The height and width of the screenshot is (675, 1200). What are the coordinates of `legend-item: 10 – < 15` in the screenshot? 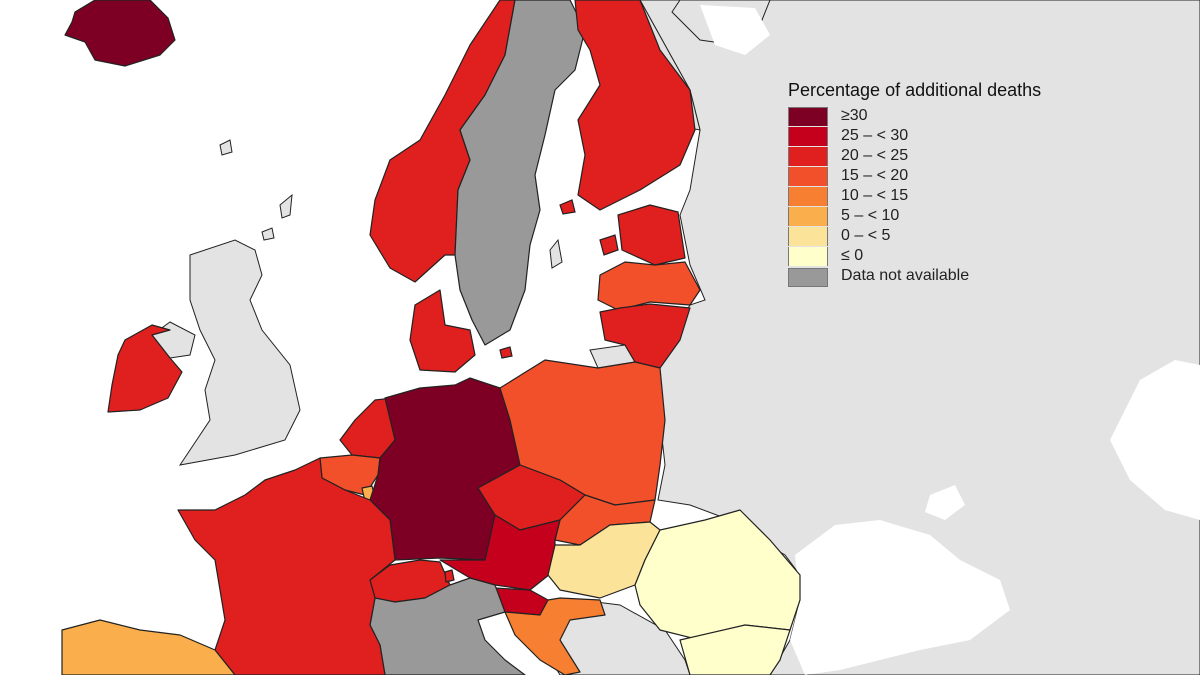 It's located at (948, 196).